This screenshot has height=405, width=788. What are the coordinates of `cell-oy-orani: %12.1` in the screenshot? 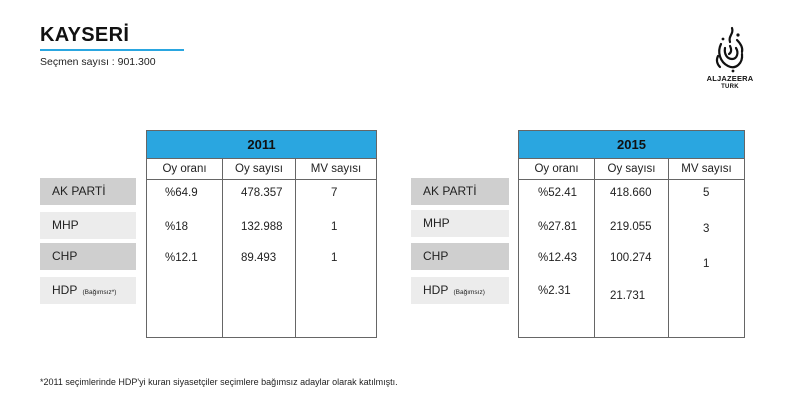 It's located at (181, 258).